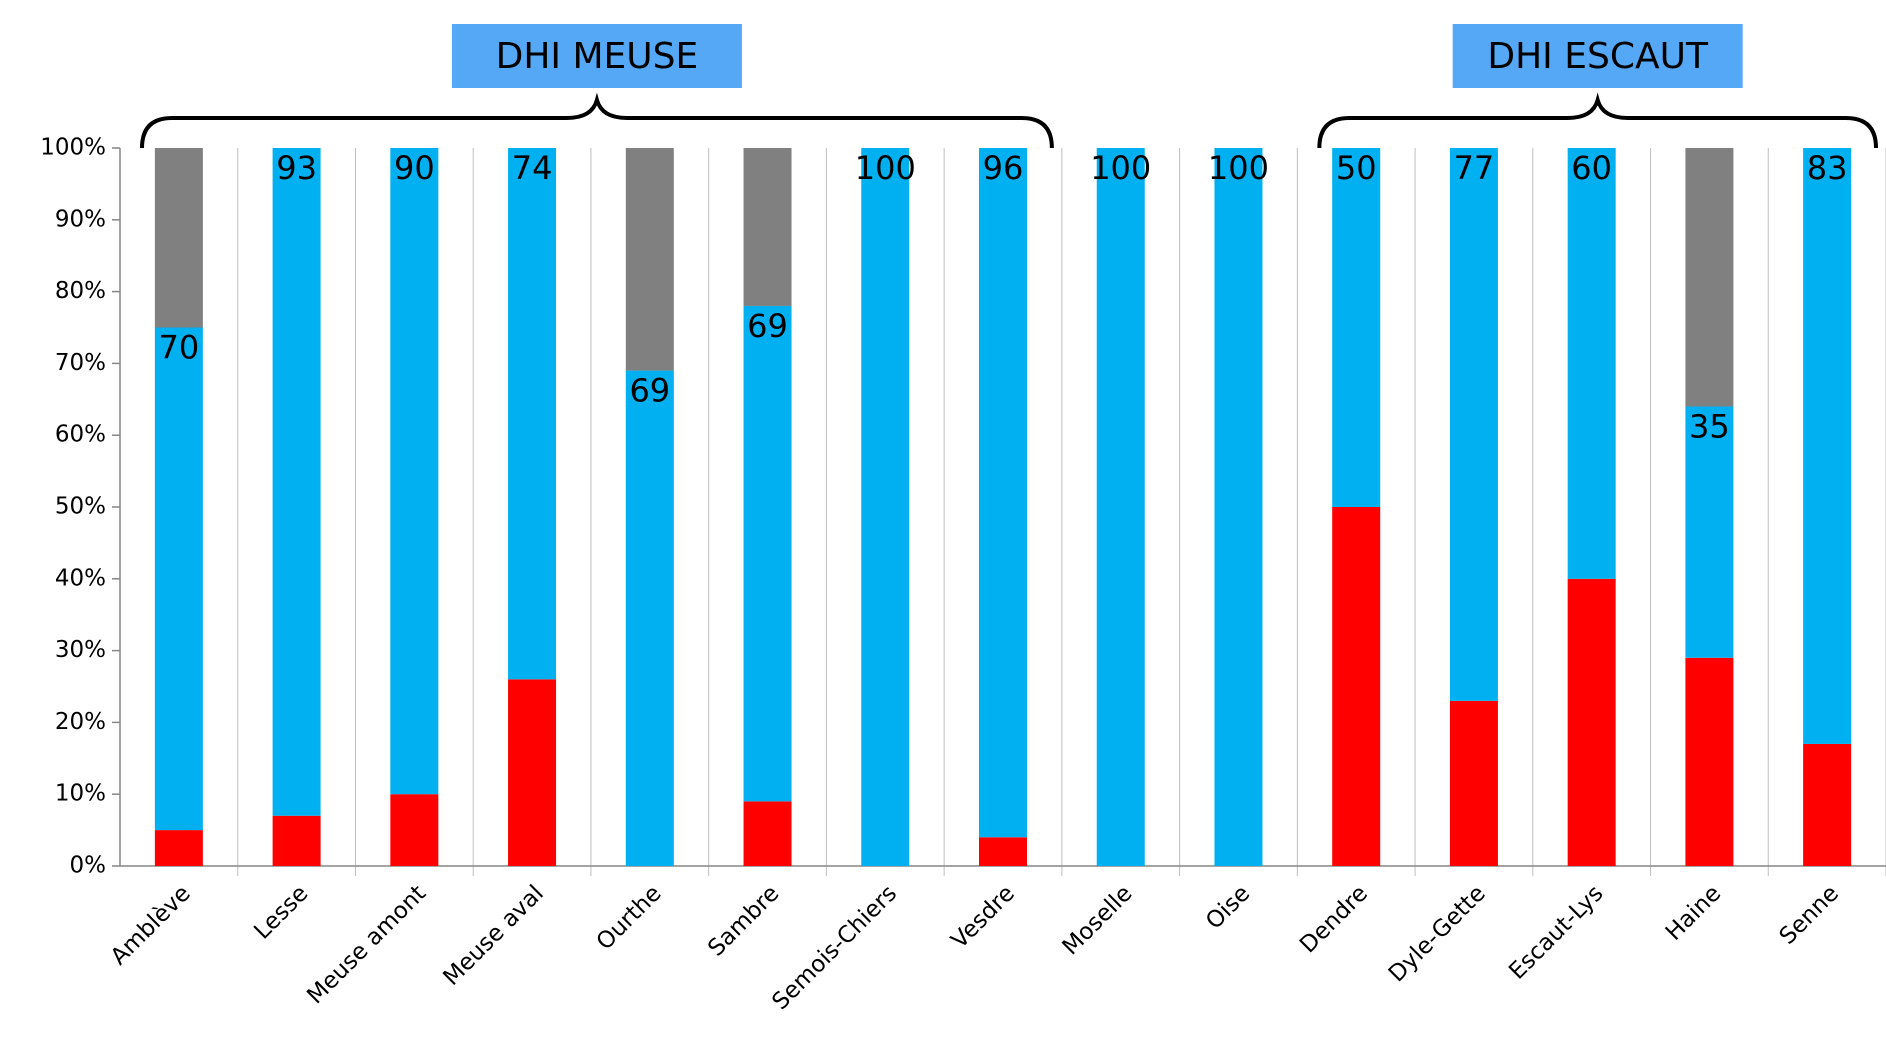  I want to click on y-tick-label: 70%, so click(80, 363).